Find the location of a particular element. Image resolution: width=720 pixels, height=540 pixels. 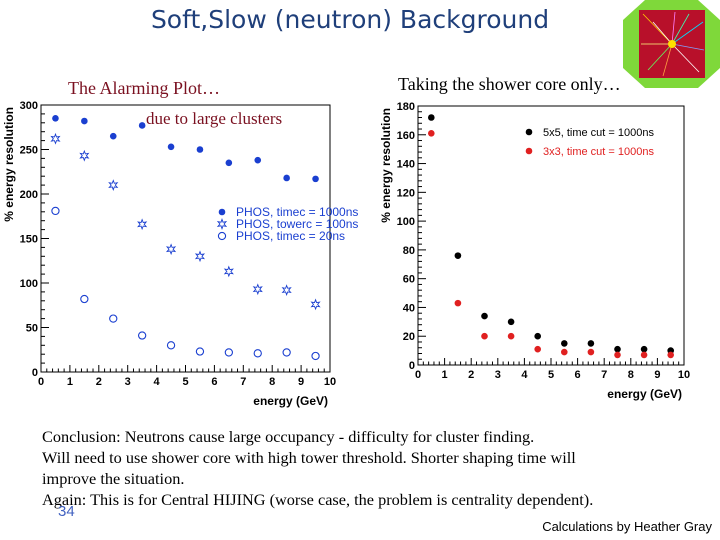

y-tick-label: 200 is located at coordinates (29, 195).